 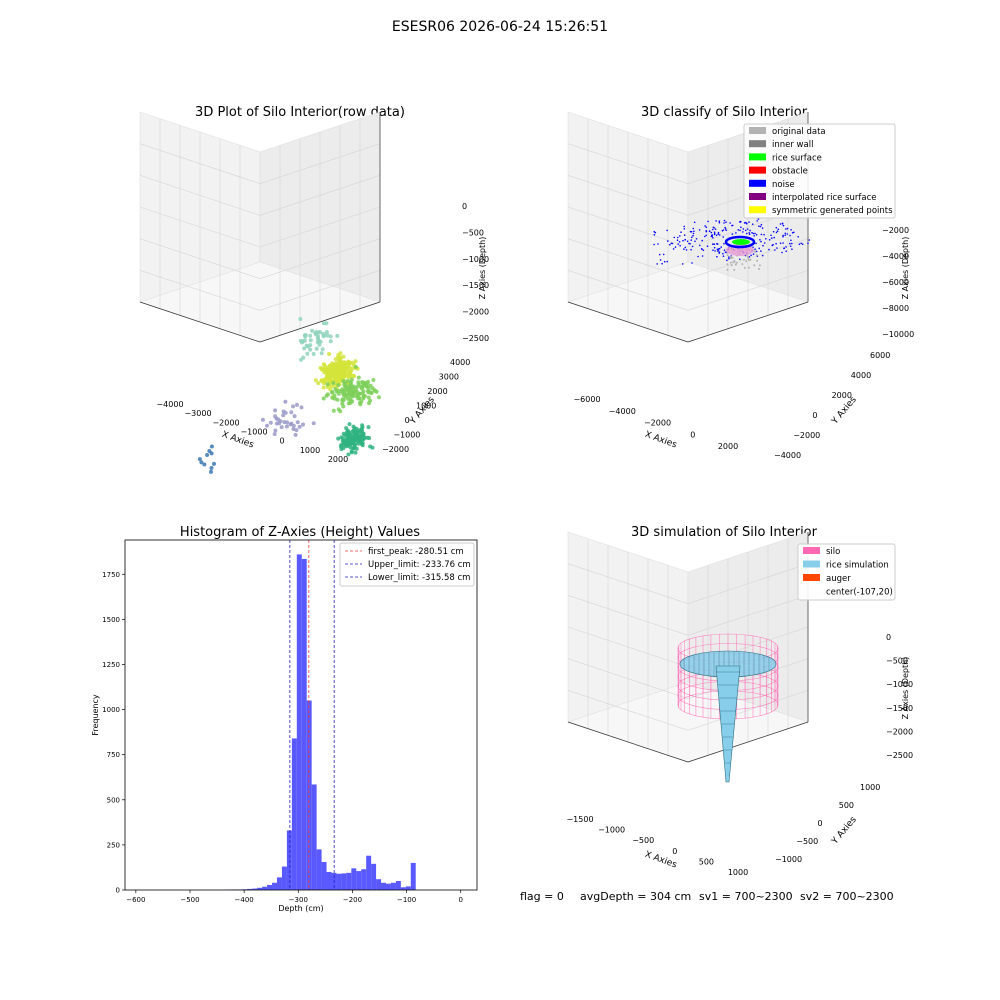 I want to click on tick-label: 2000, so click(x=728, y=446).